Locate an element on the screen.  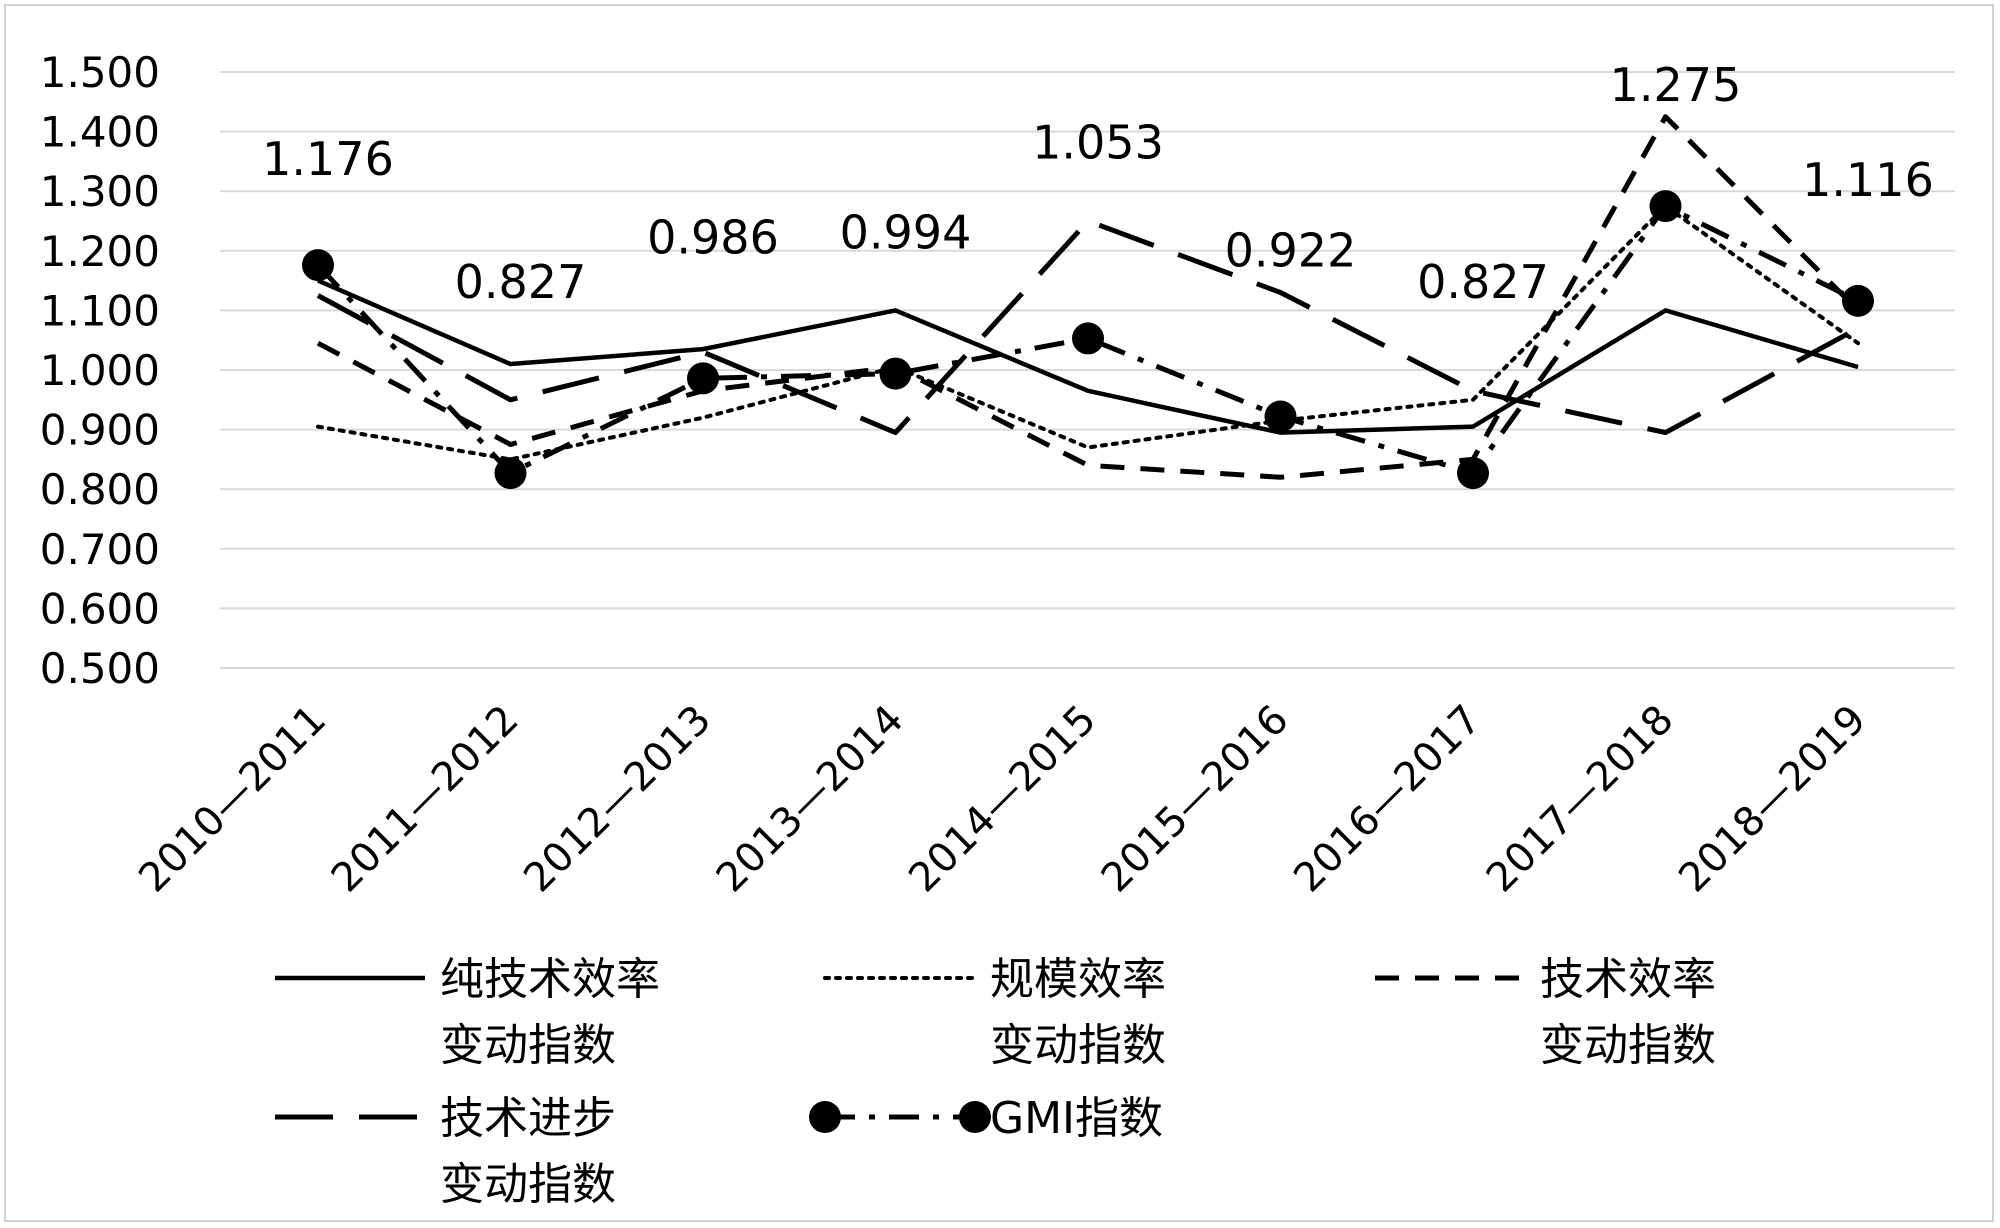
x-tick-label: 2012—2013 is located at coordinates (617, 799).